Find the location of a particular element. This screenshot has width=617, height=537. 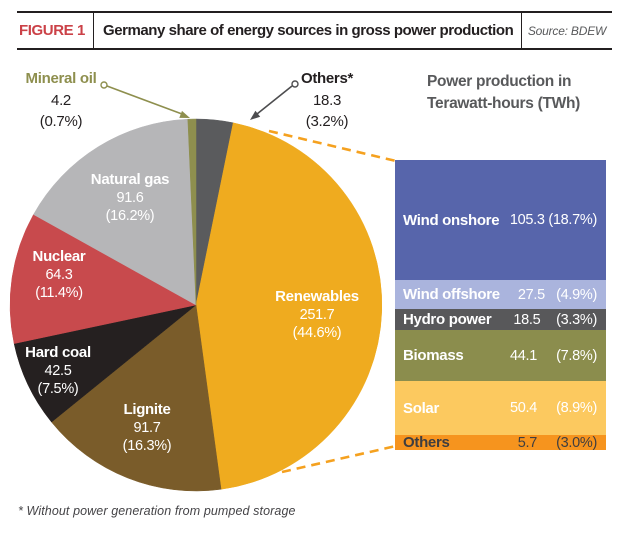

pie-label-value: 251.7 is located at coordinates (317, 315).